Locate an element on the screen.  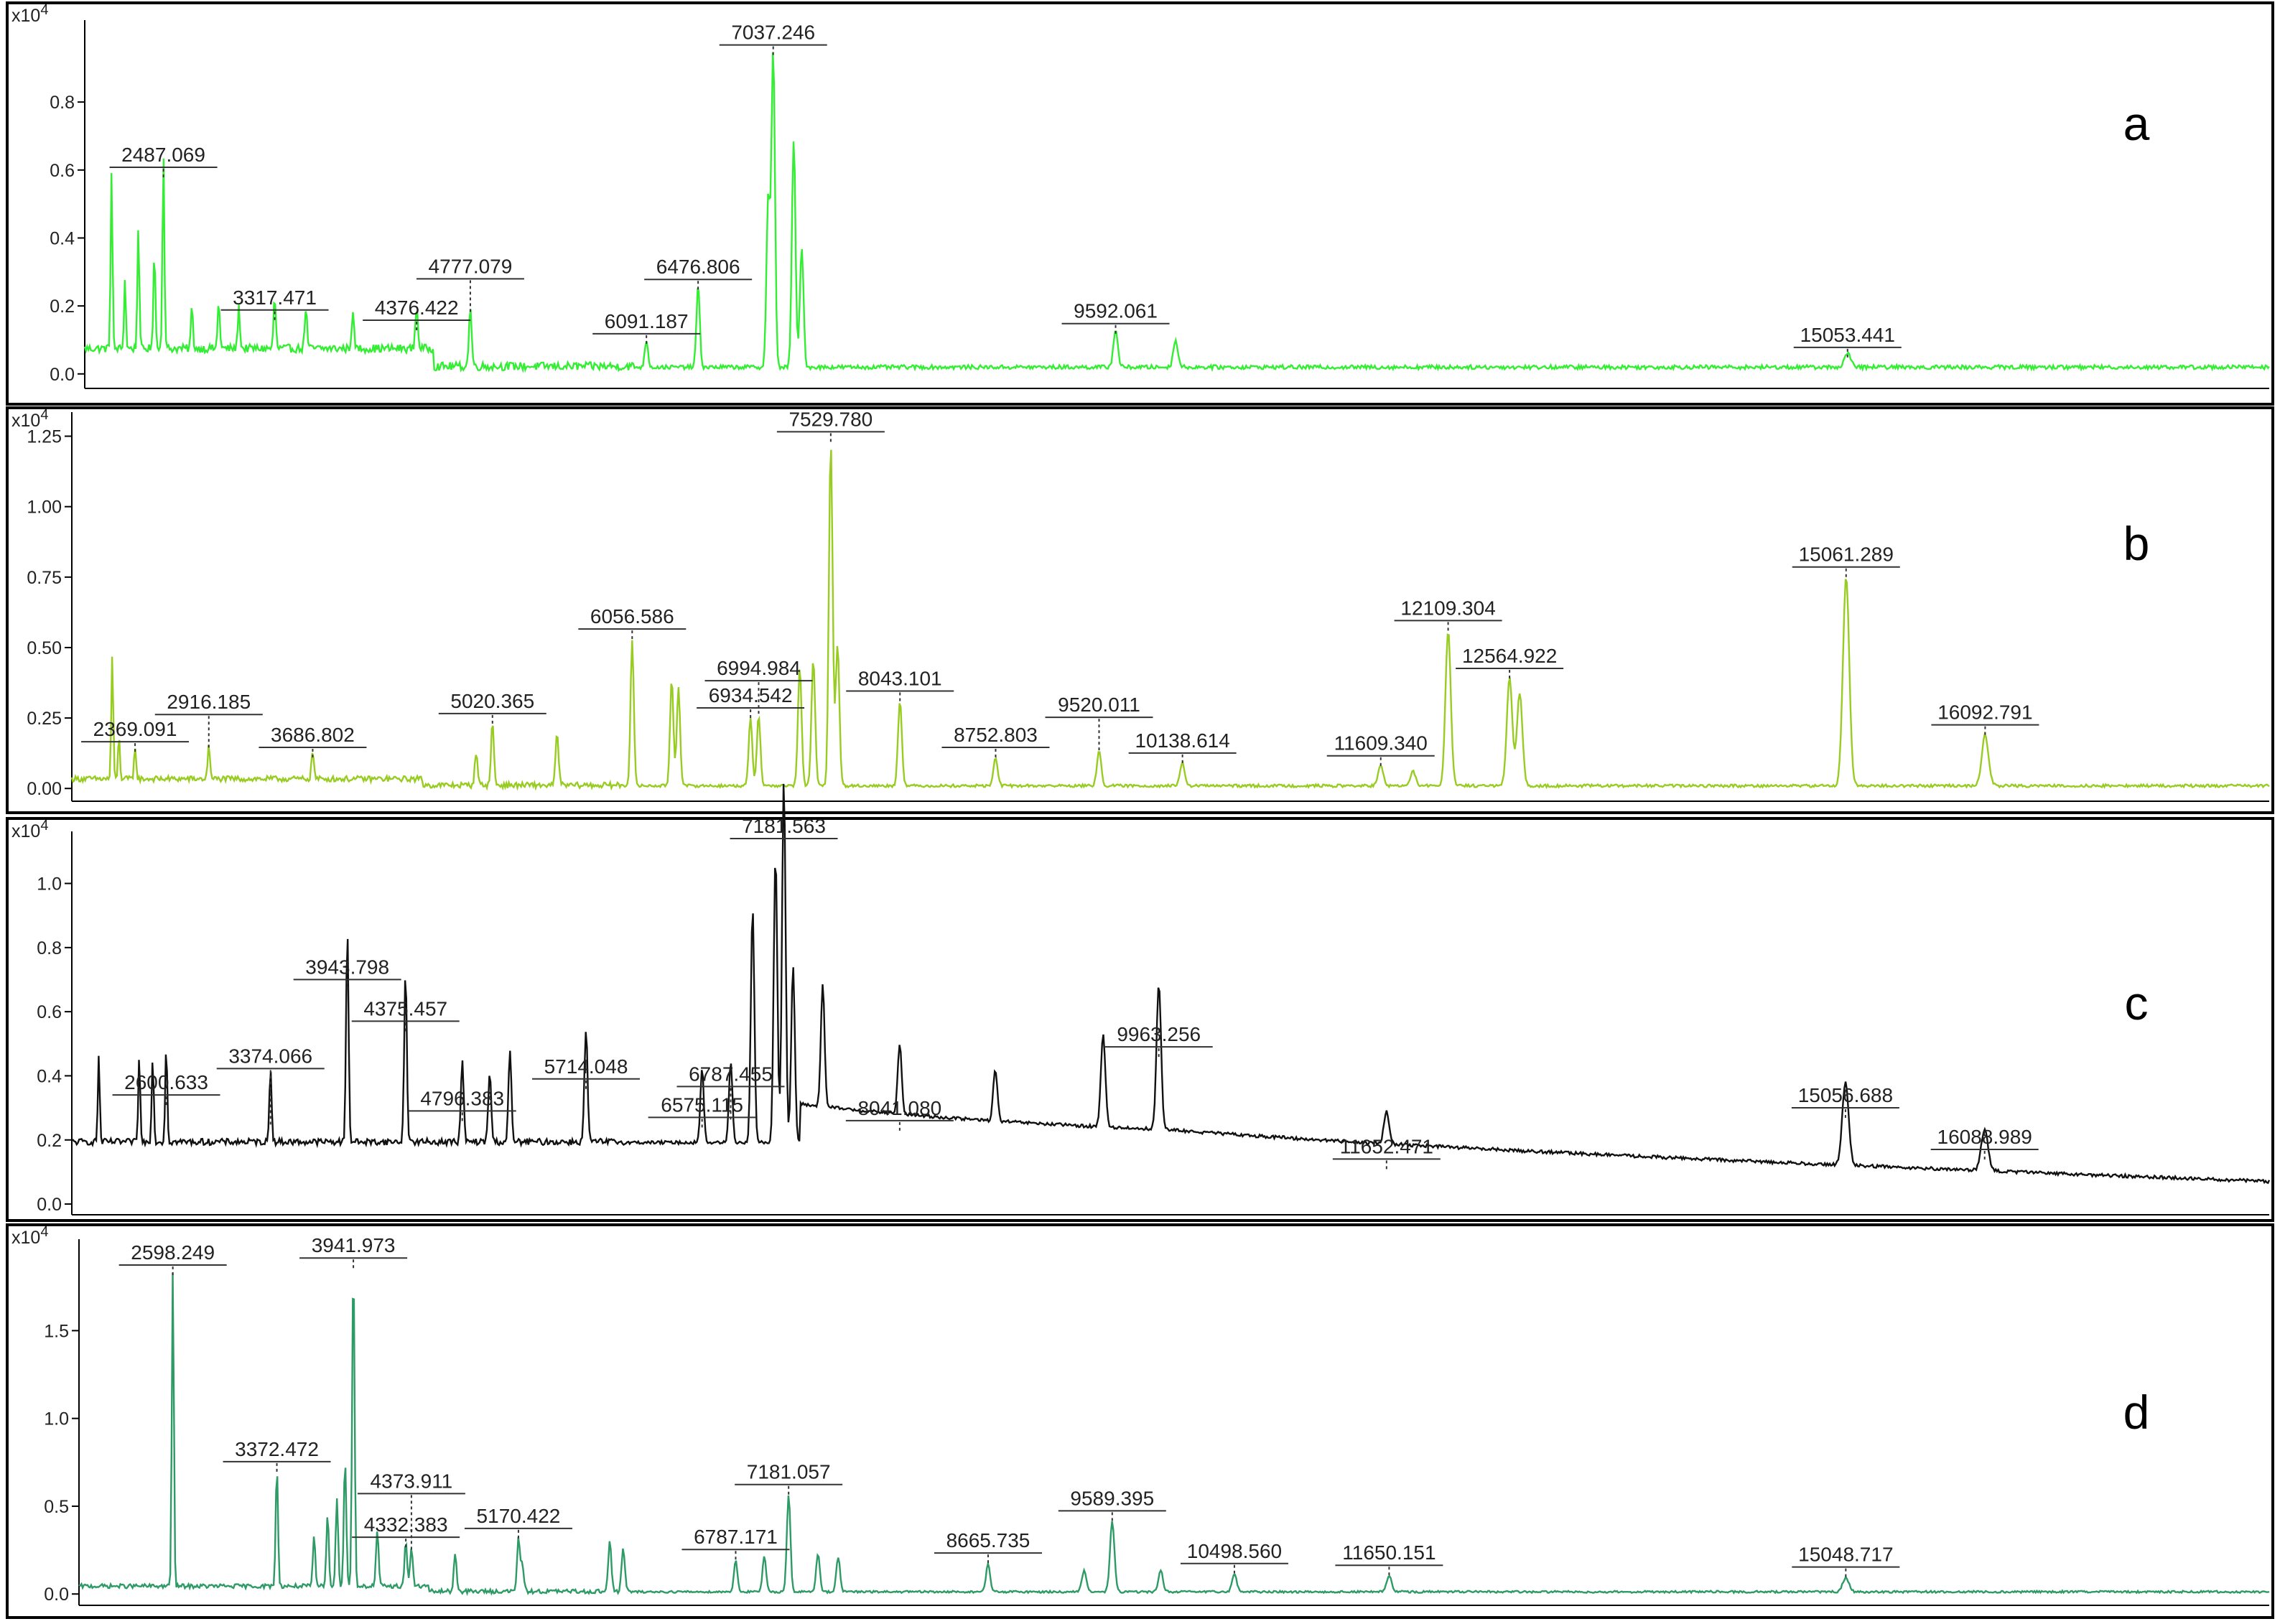
peak-label: 2600.633 is located at coordinates (166, 1082).